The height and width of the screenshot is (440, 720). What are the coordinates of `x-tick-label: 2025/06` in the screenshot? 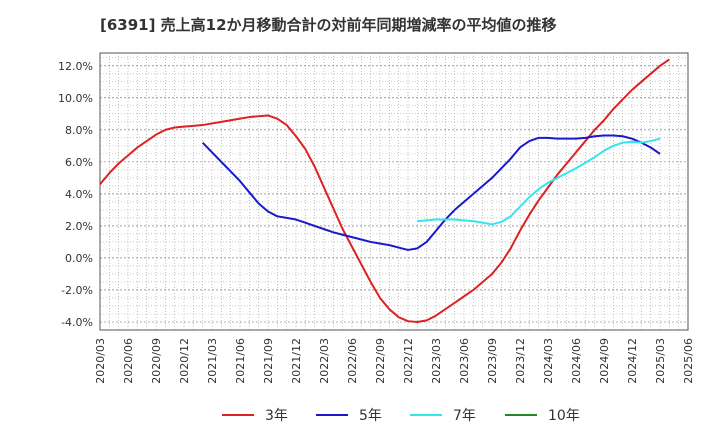 It's located at (688, 361).